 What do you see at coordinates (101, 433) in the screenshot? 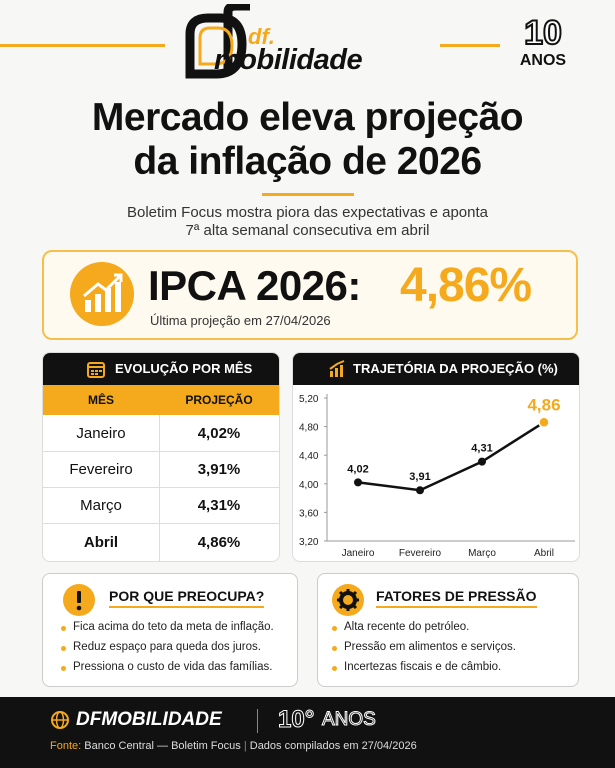
I see `table-cell: Janeiro` at bounding box center [101, 433].